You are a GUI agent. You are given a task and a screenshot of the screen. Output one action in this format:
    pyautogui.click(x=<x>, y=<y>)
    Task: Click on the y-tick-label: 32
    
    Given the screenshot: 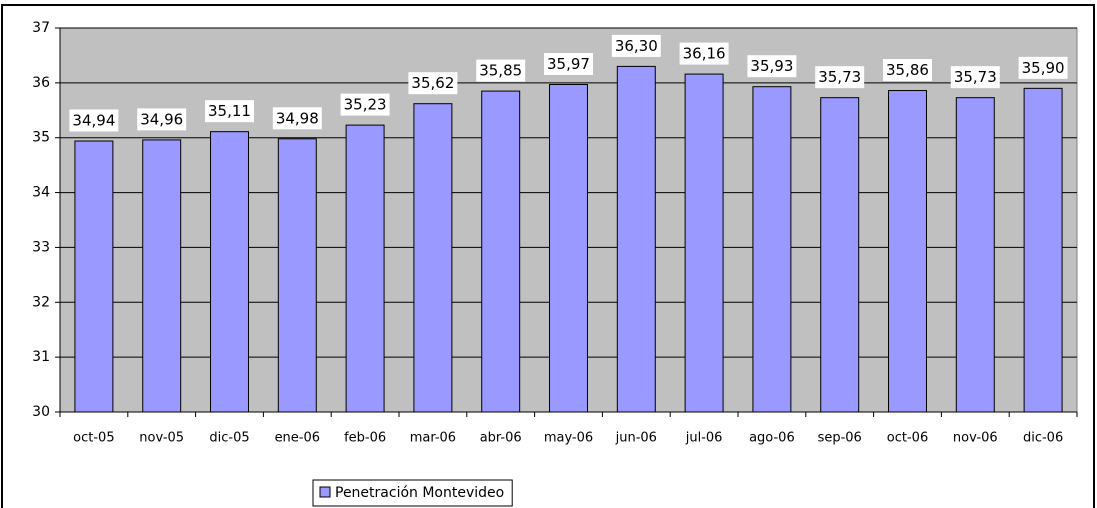 What is the action you would take?
    pyautogui.click(x=41, y=302)
    